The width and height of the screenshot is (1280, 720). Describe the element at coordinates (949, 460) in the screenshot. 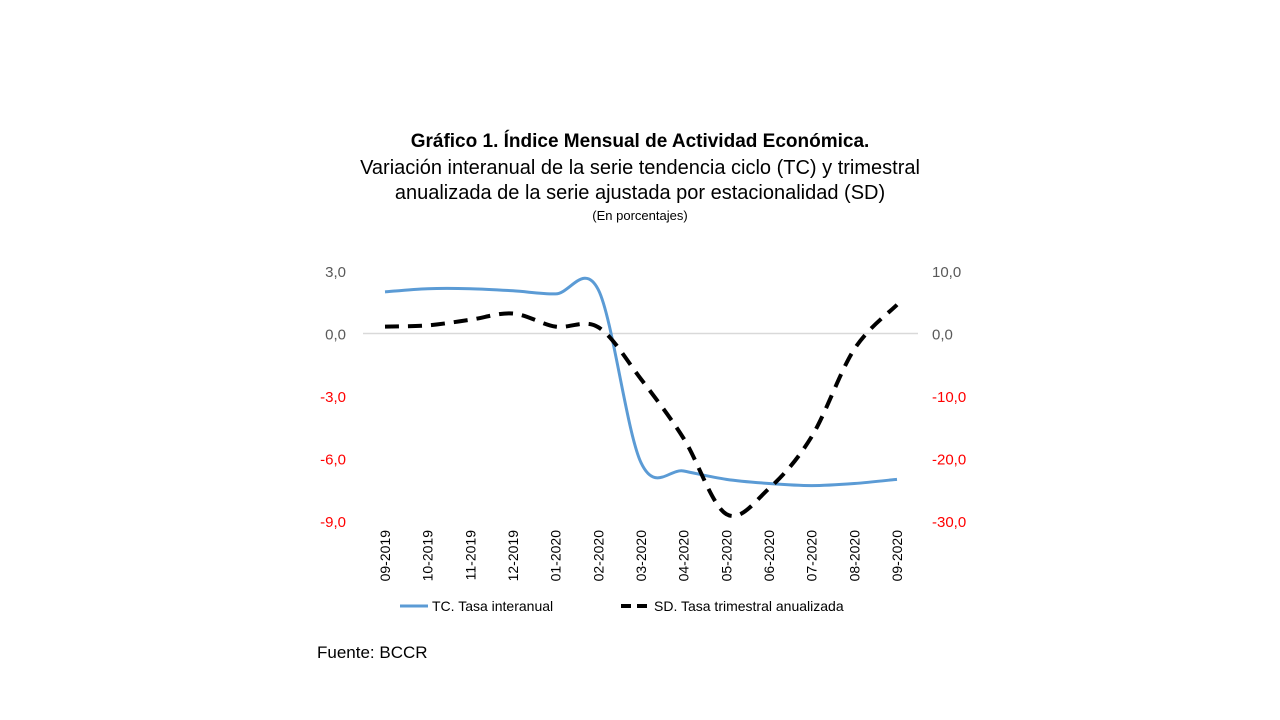

I see `right-tick-label: -20,0` at that location.